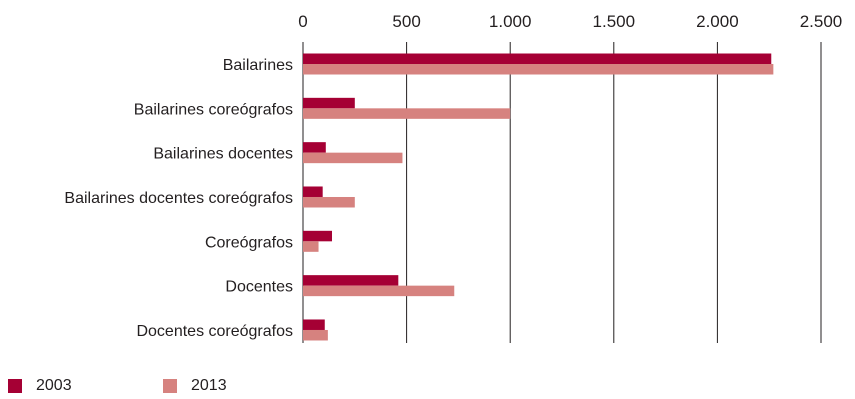 This screenshot has height=399, width=855. What do you see at coordinates (209, 385) in the screenshot?
I see `legend-label-2013: 2013` at bounding box center [209, 385].